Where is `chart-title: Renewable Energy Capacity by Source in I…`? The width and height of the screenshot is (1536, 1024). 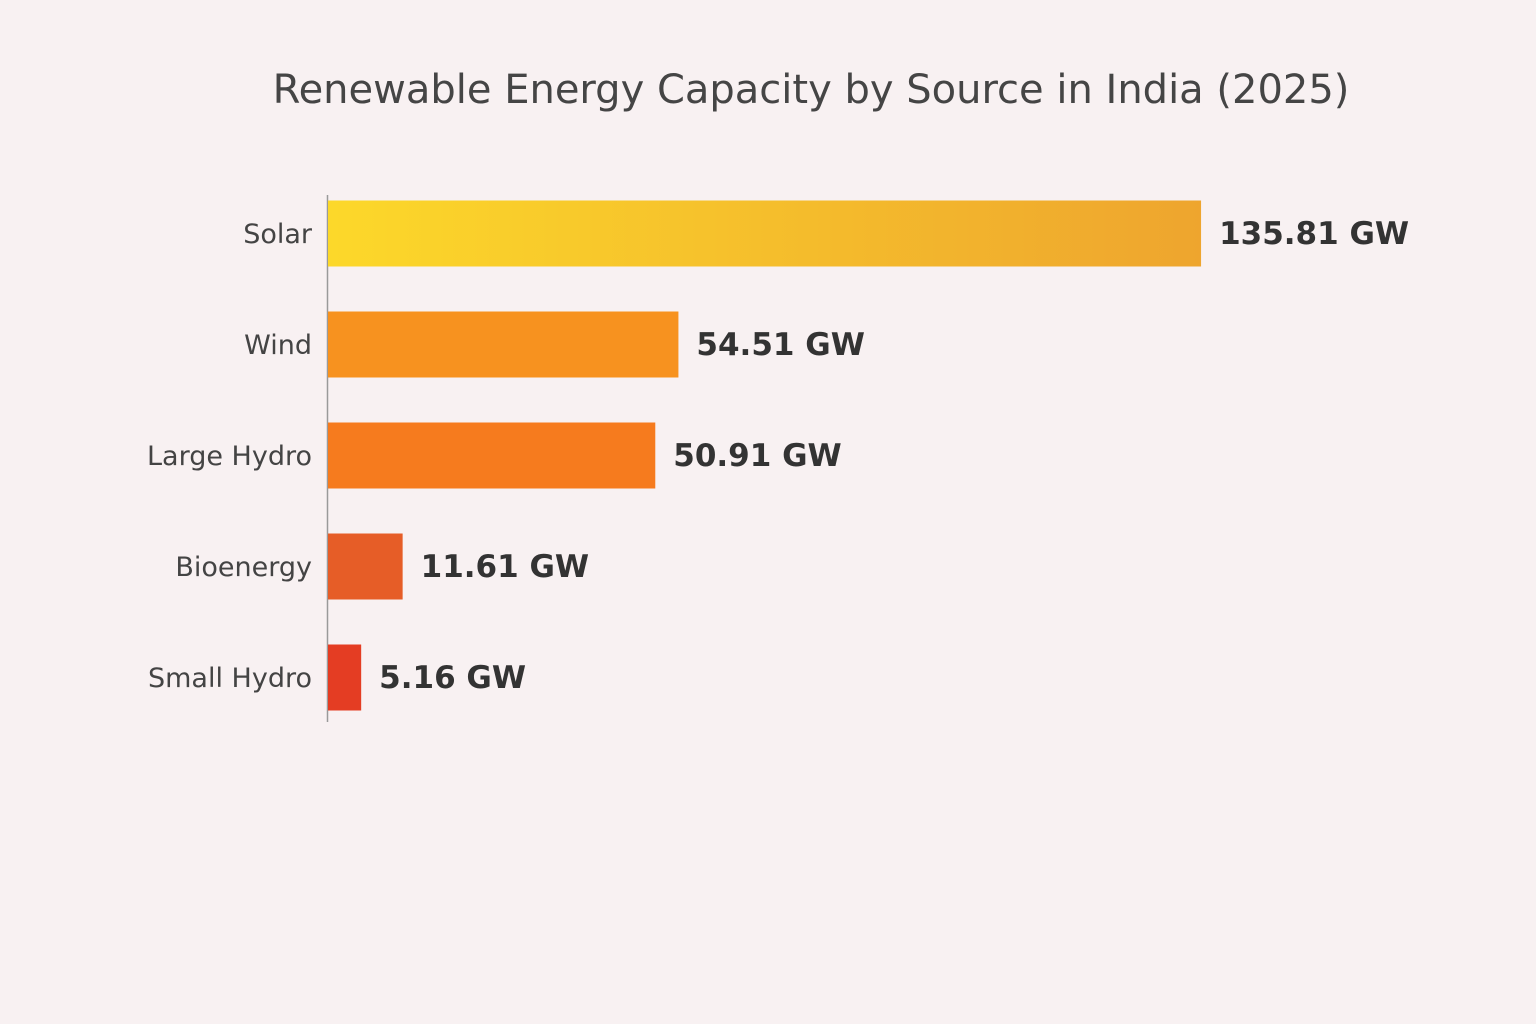
chart-title: Renewable Energy Capacity by Source in I… is located at coordinates (811, 90).